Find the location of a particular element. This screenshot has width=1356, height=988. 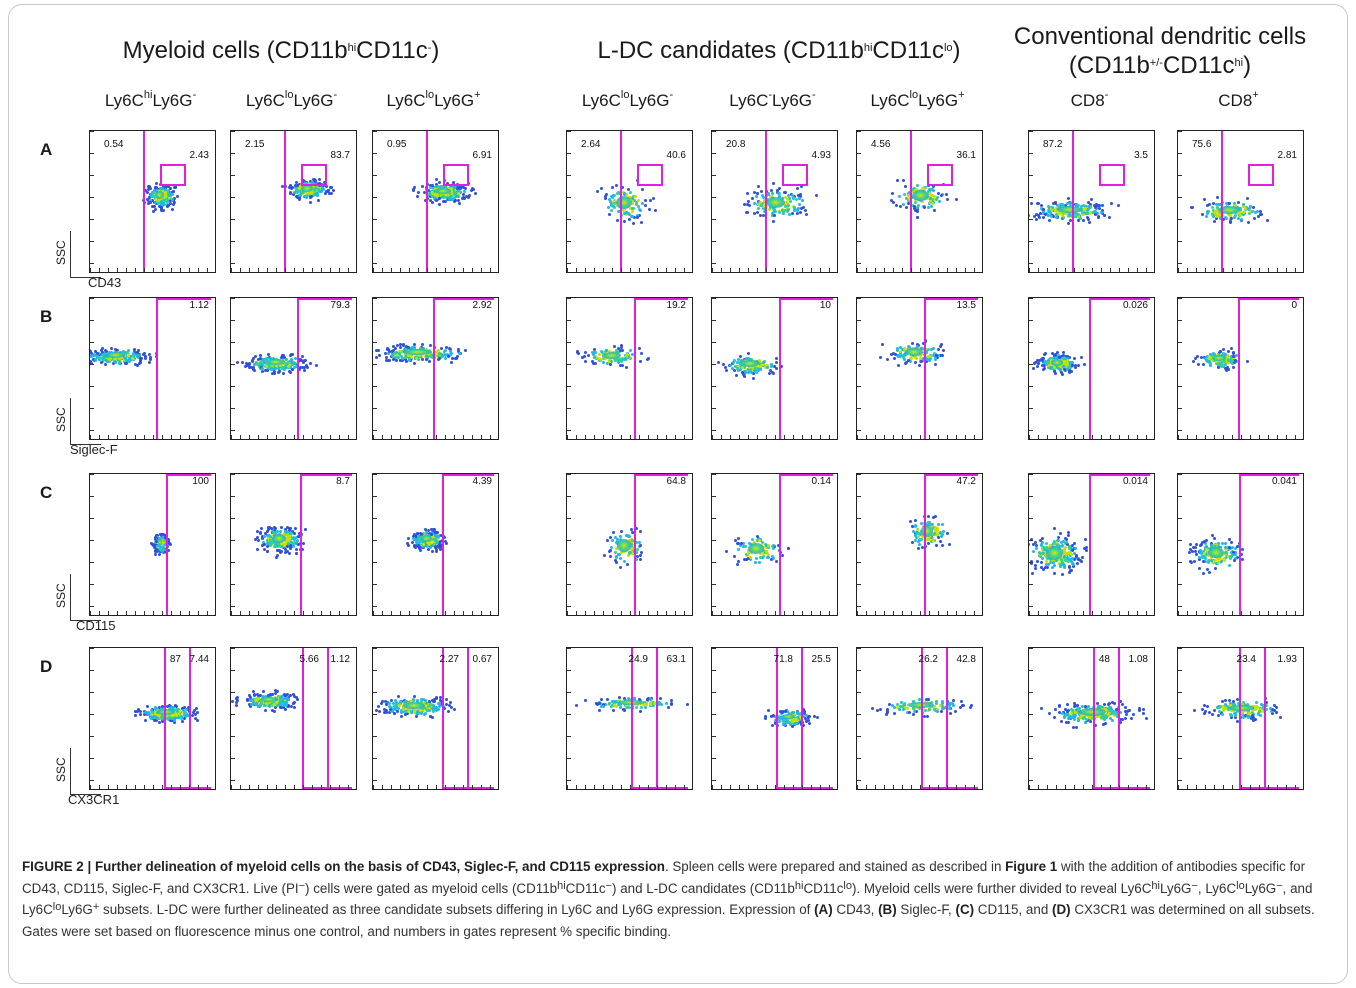

x-axis-ticks is located at coordinates (293, 437).